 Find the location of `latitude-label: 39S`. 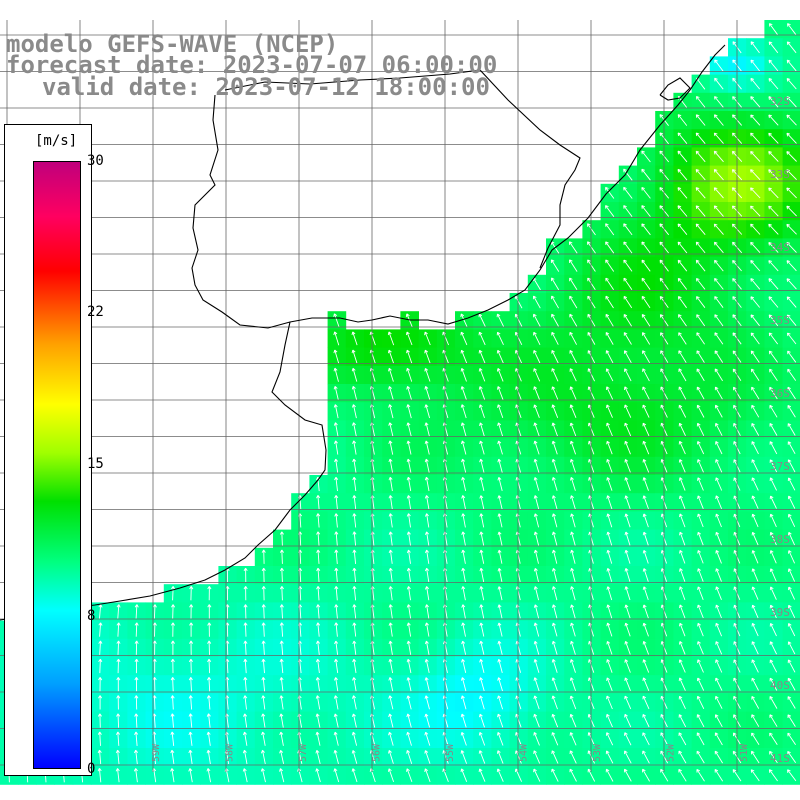

latitude-label: 39S is located at coordinates (780, 612).